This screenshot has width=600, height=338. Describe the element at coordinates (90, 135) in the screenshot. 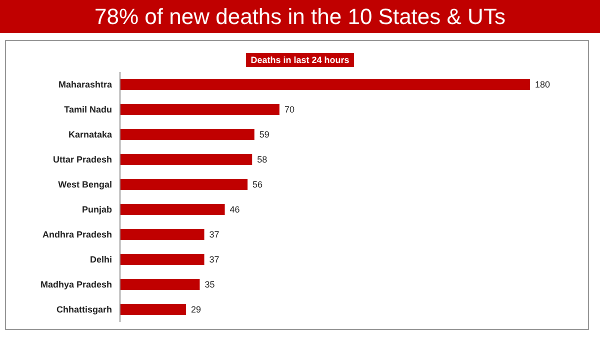

I see `y-tick-label: Karnataka` at that location.